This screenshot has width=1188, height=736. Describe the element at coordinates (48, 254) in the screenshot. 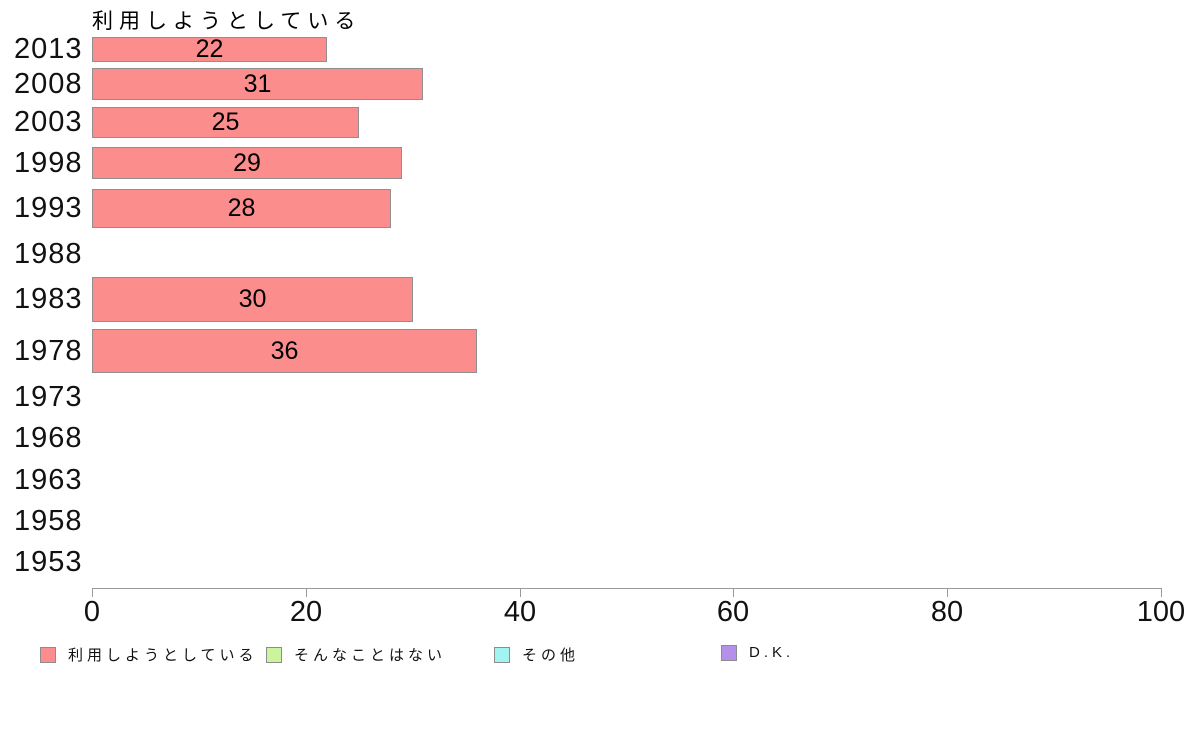

I see `category-label: 1988` at that location.